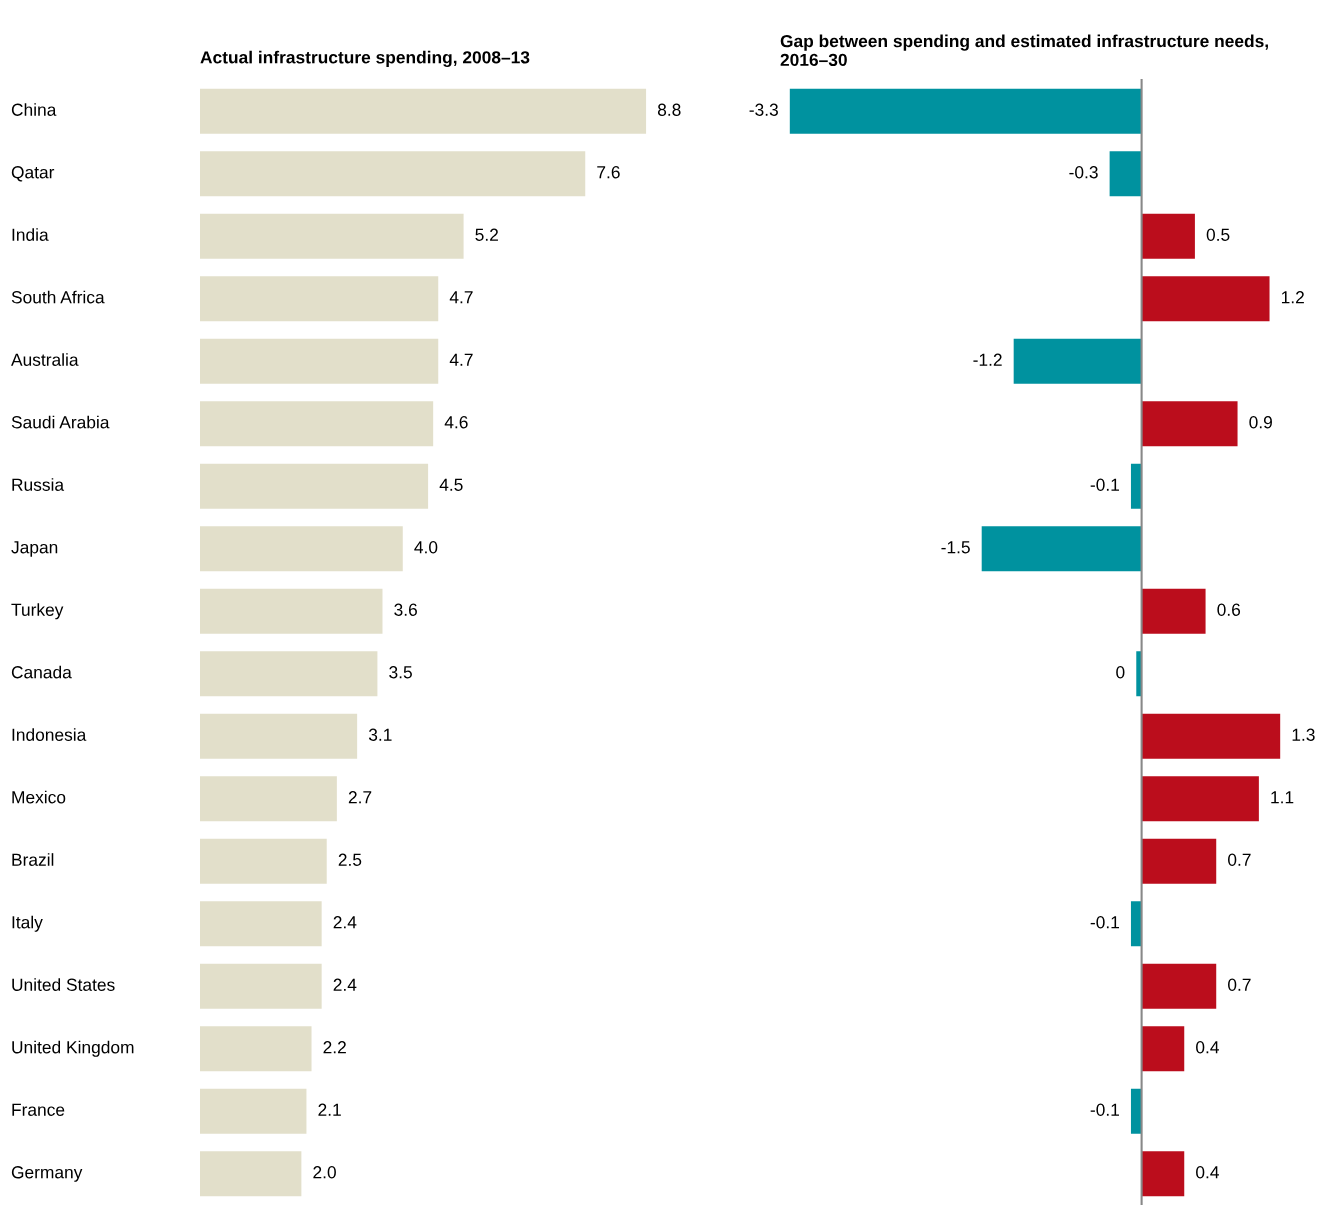  I want to click on y-tick-label: India, so click(30, 234).